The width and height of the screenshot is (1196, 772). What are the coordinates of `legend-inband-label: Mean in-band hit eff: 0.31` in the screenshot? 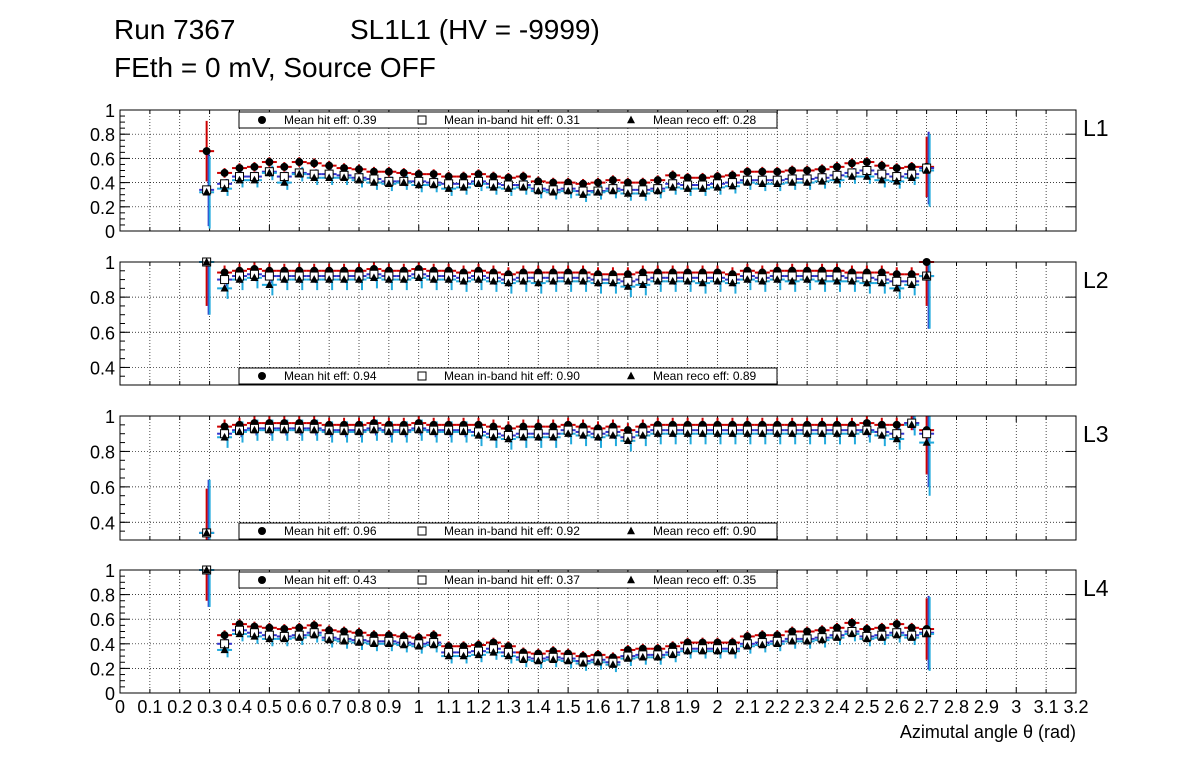 It's located at (512, 120).